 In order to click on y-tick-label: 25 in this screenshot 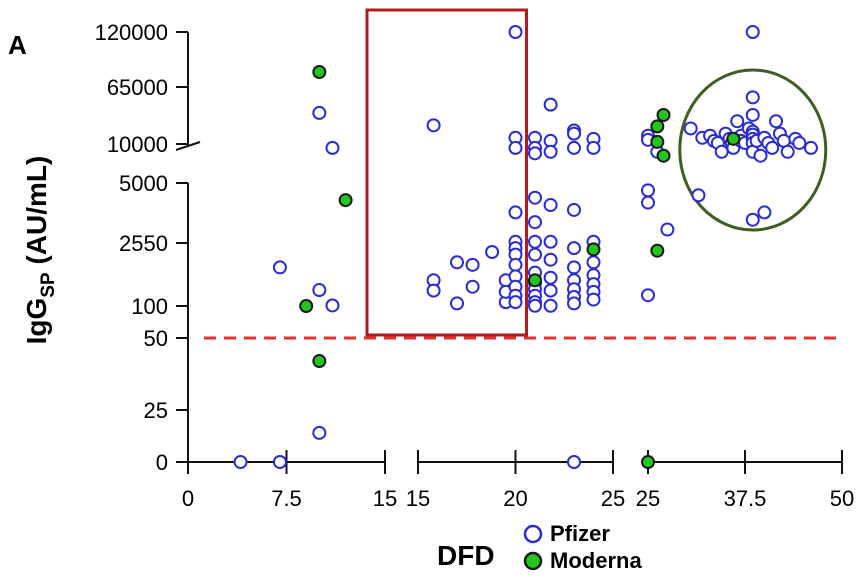, I will do `click(156, 410)`.